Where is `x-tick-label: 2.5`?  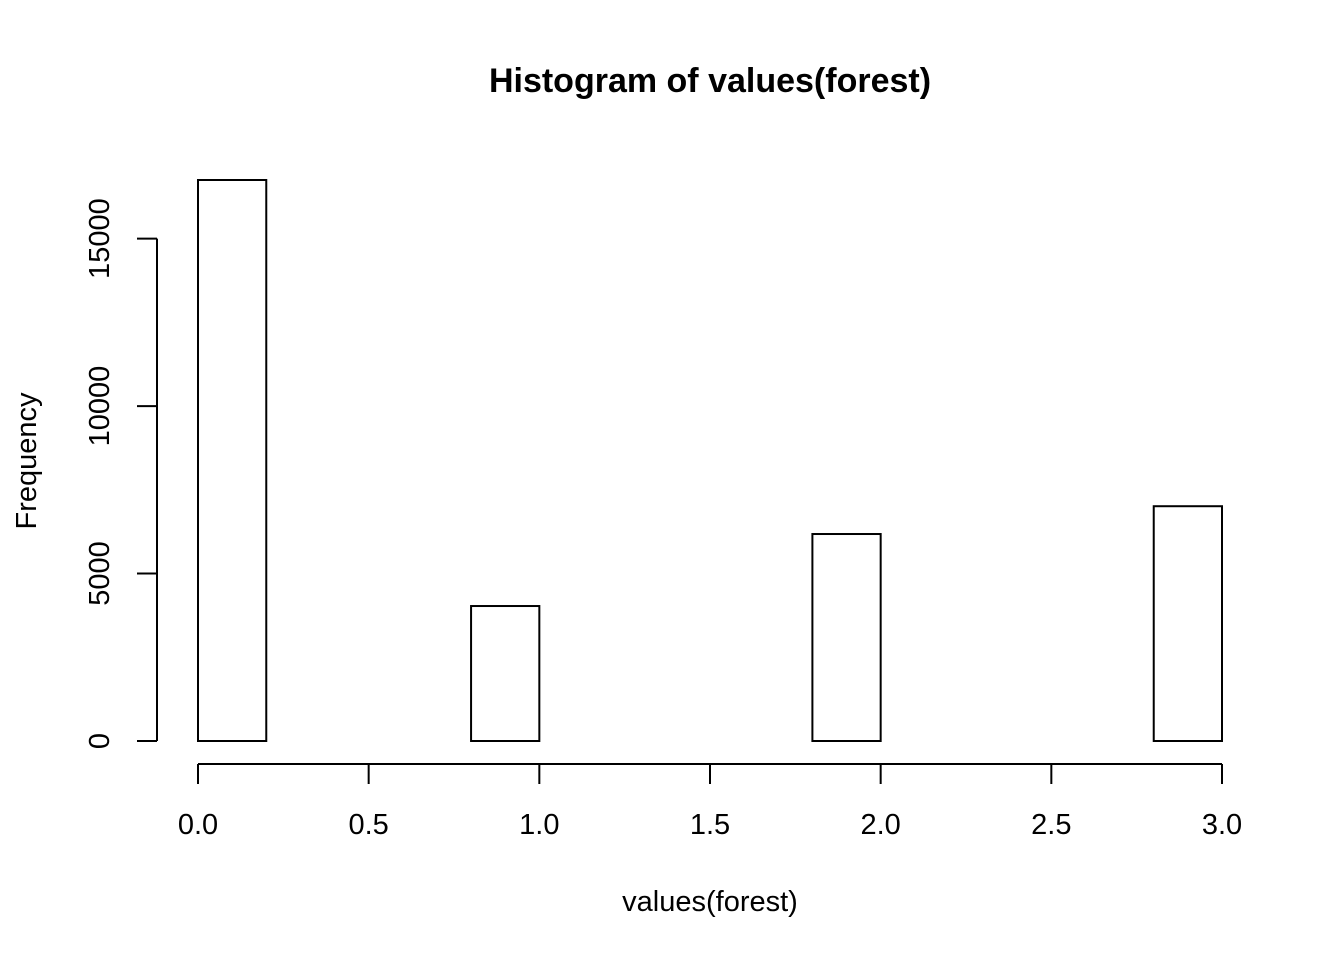
x-tick-label: 2.5 is located at coordinates (1051, 825).